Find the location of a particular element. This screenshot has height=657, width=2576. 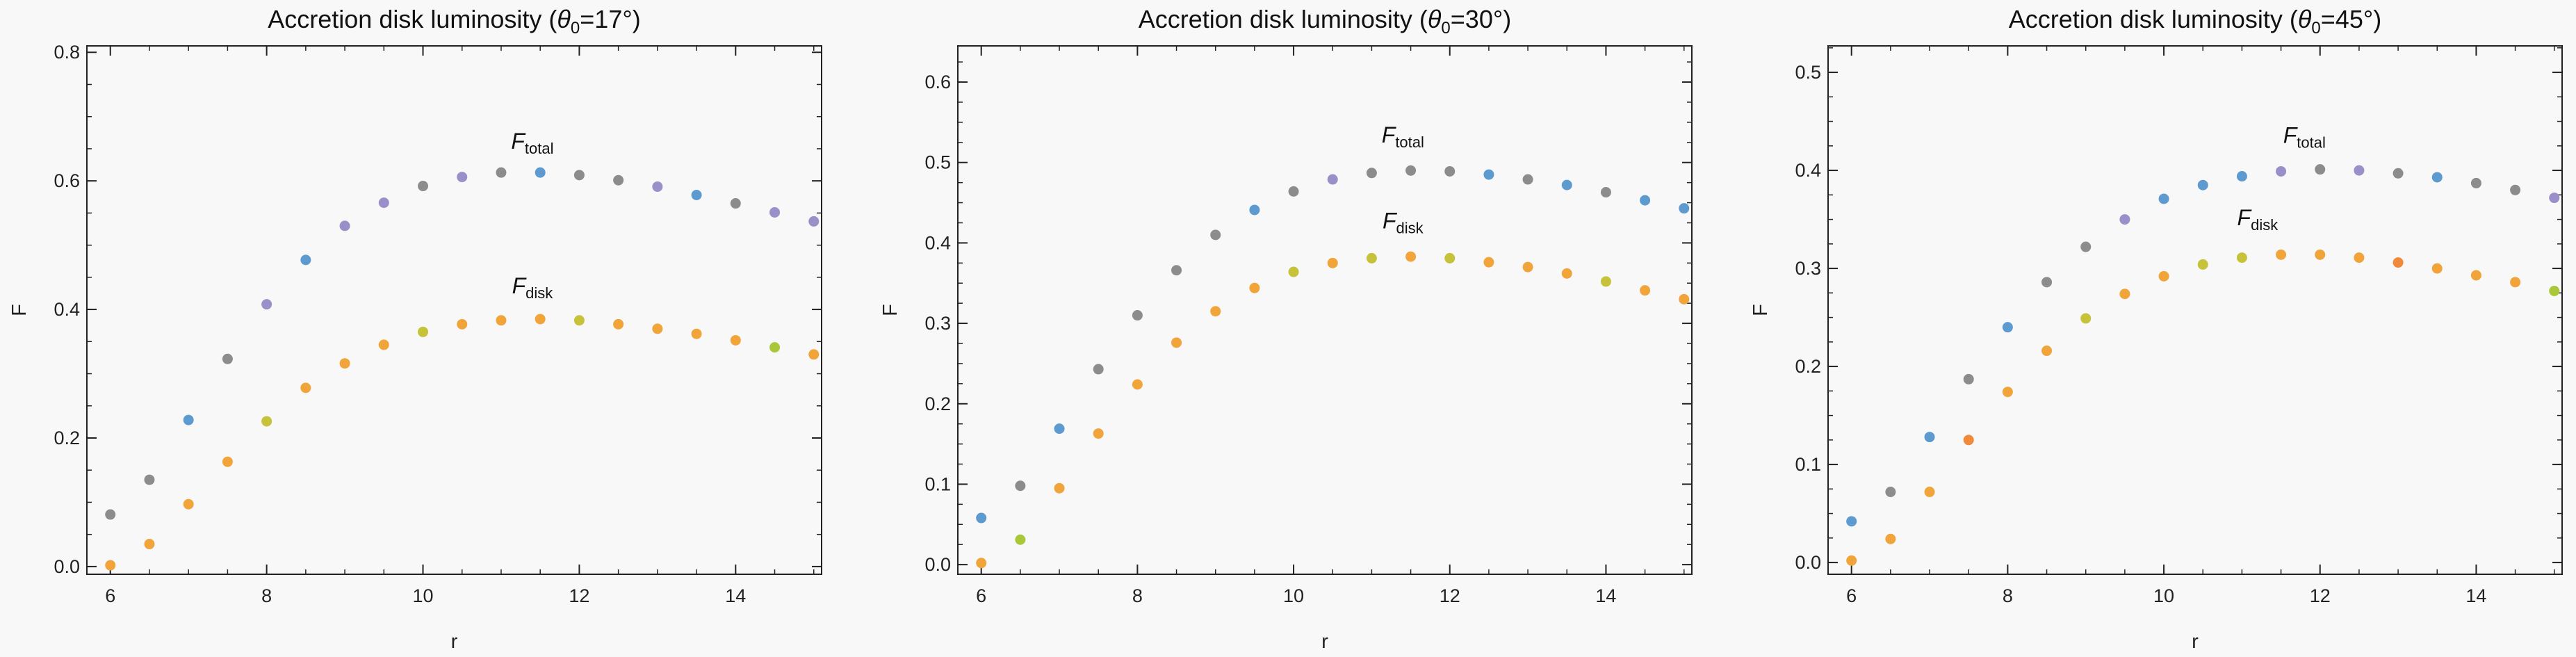

y-tick-label: 0.6 is located at coordinates (937, 82).